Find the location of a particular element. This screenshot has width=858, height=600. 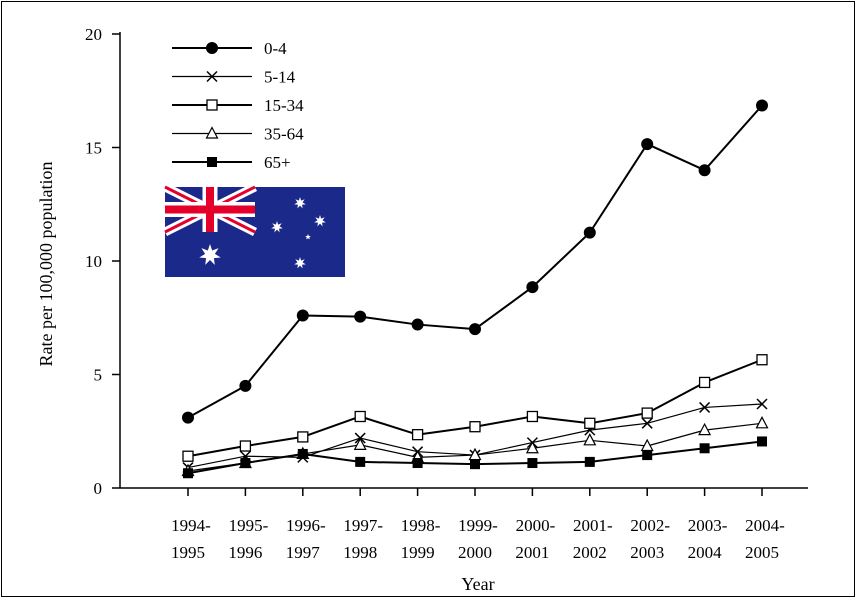

x-tick-label-line2: 2005 is located at coordinates (762, 552).